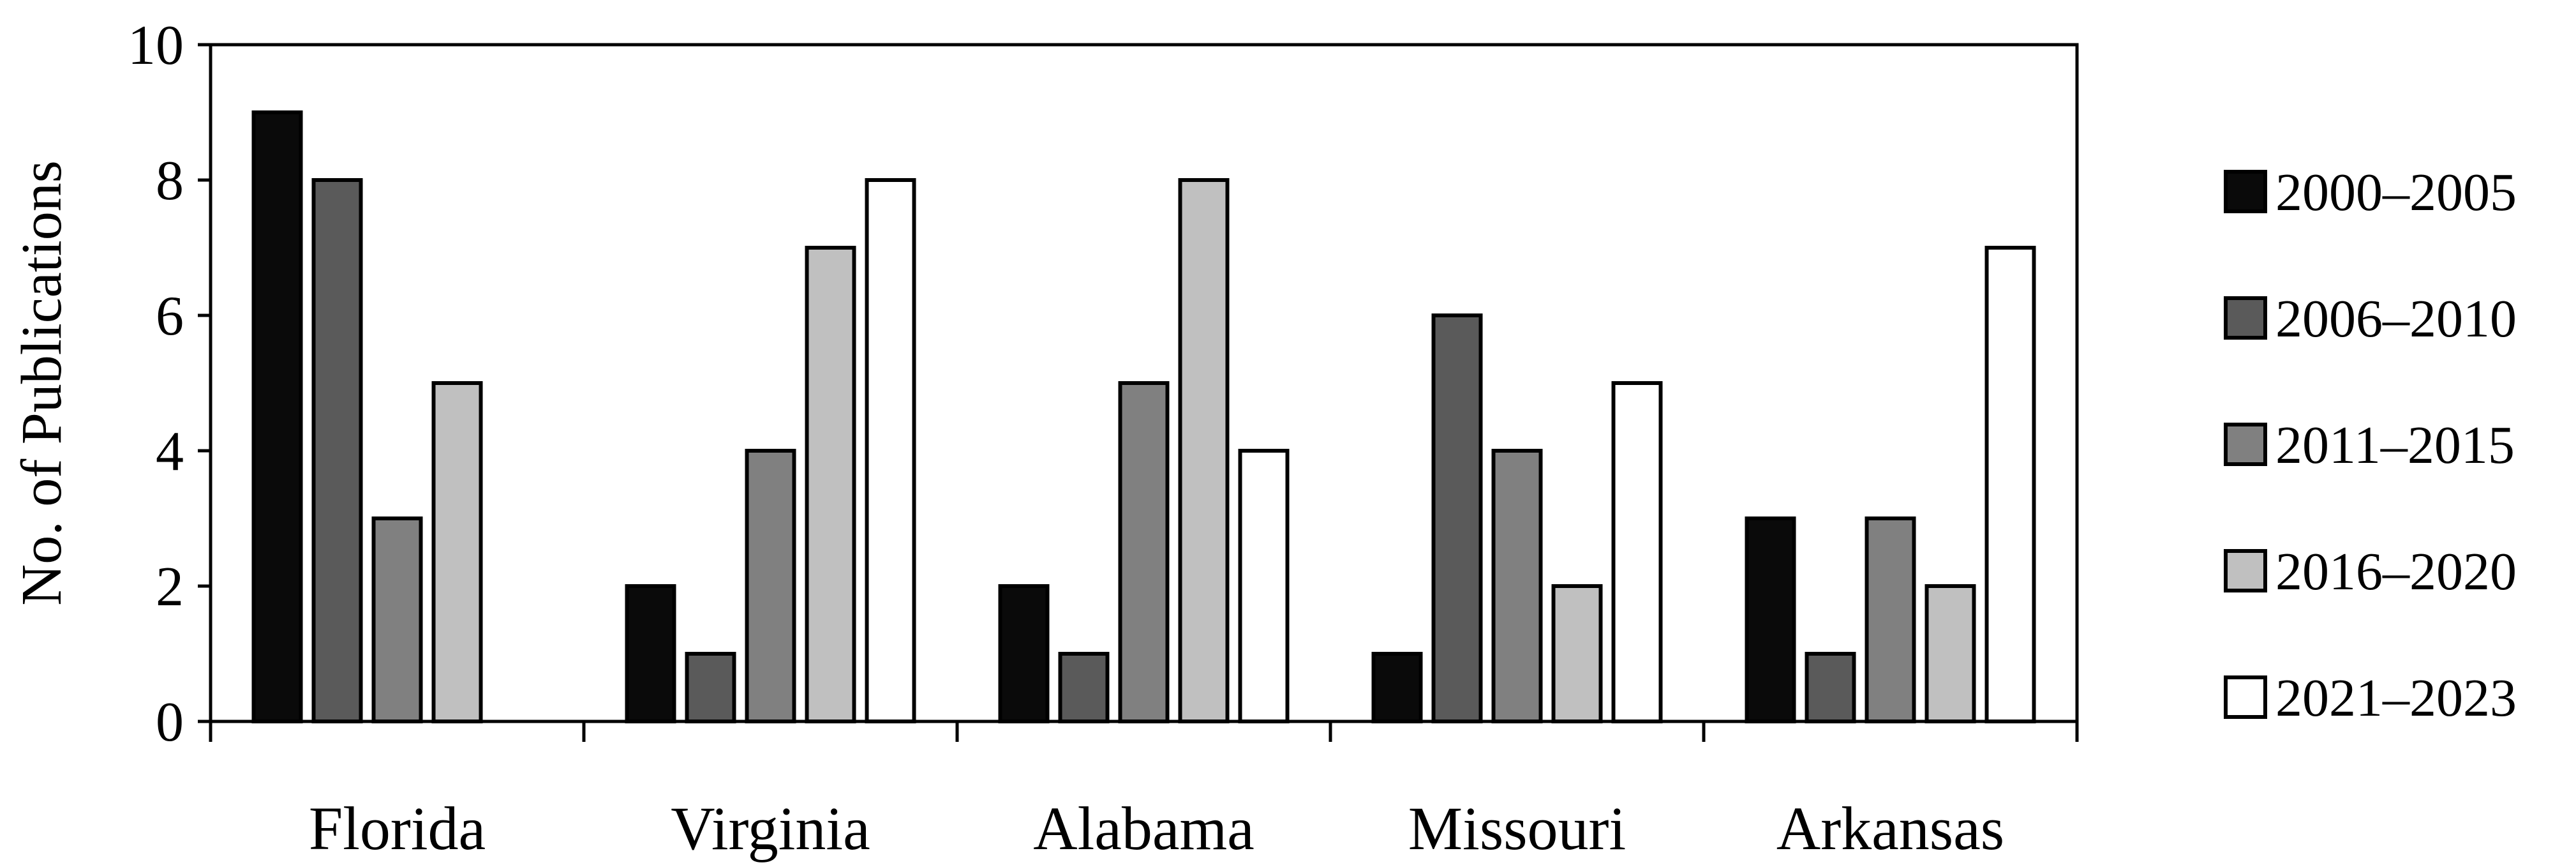 This screenshot has width=2576, height=867. I want to click on y-tick-label: 6, so click(170, 316).